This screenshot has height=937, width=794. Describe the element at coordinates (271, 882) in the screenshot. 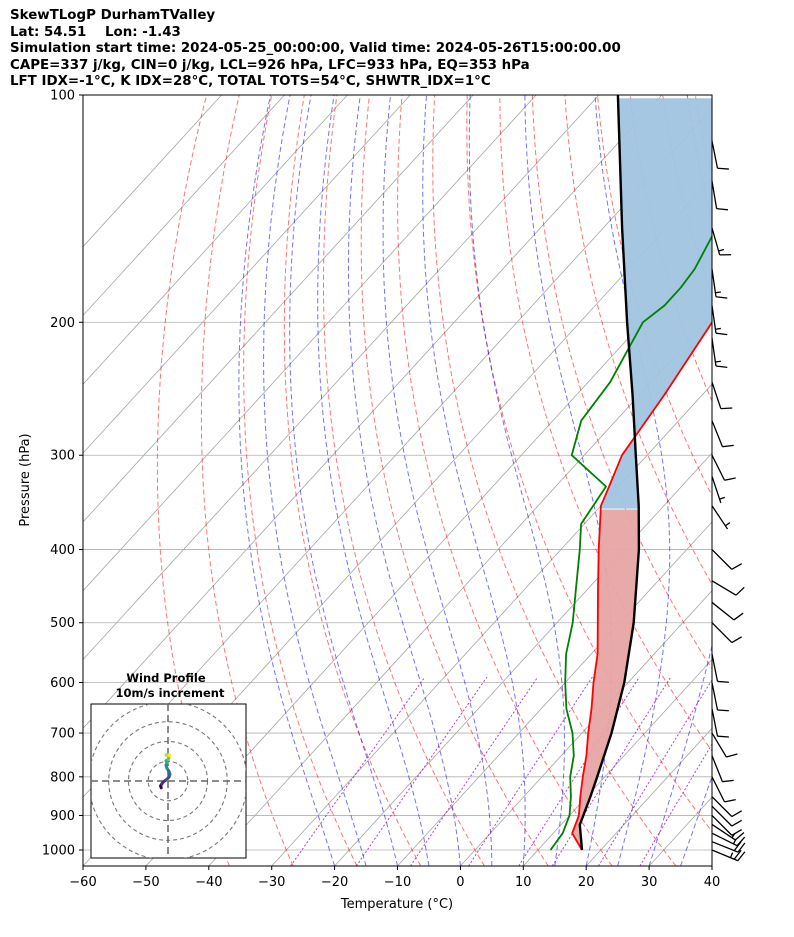

I see `x-tick-label: −30` at that location.